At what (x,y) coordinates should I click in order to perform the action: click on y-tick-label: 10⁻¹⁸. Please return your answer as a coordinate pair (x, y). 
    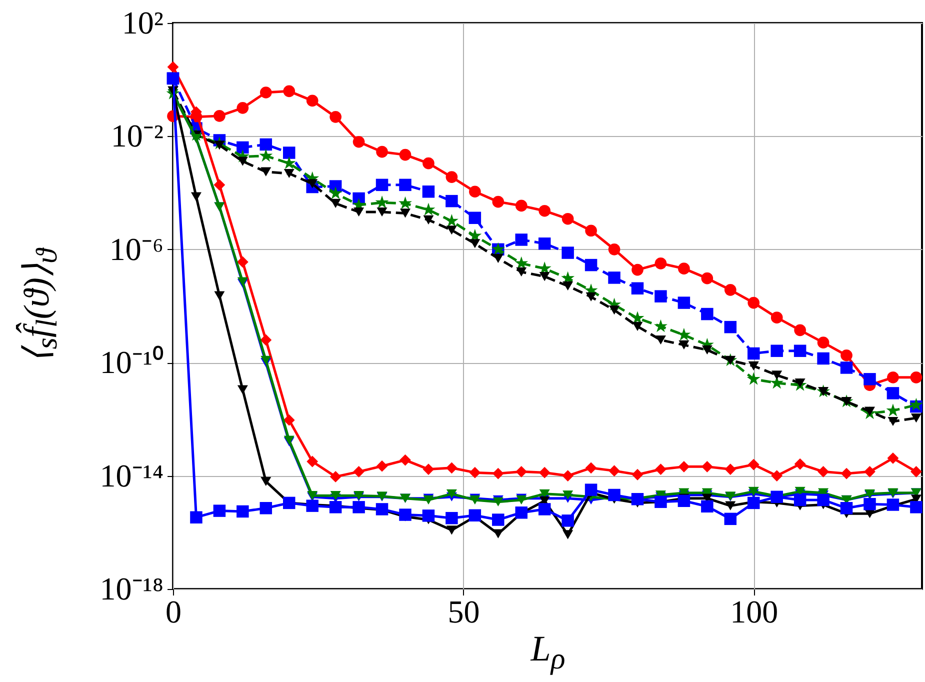
    Looking at the image, I should click on (132, 588).